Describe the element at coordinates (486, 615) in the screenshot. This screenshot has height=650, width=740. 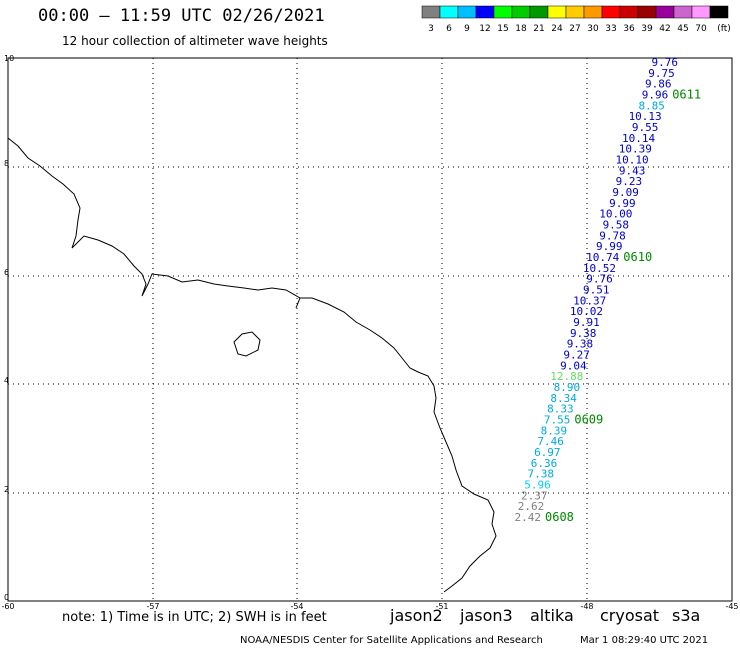
I see `satellite-jason3-label: jason3` at that location.